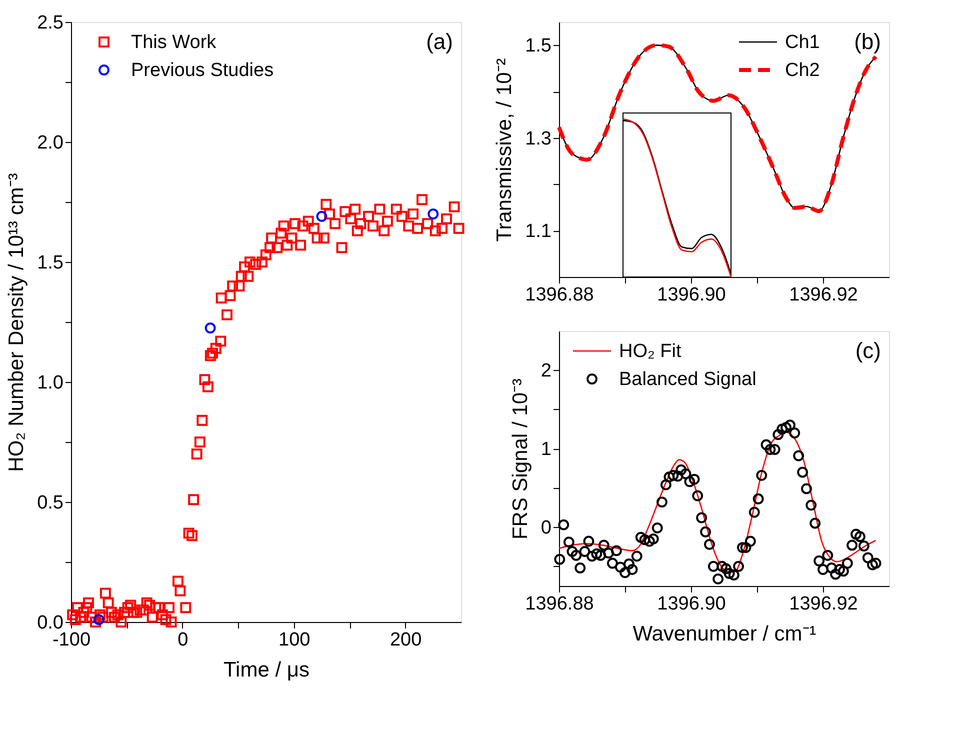 This screenshot has width=969, height=740. Describe the element at coordinates (802, 70) in the screenshot. I see `legend-label: Ch2` at that location.